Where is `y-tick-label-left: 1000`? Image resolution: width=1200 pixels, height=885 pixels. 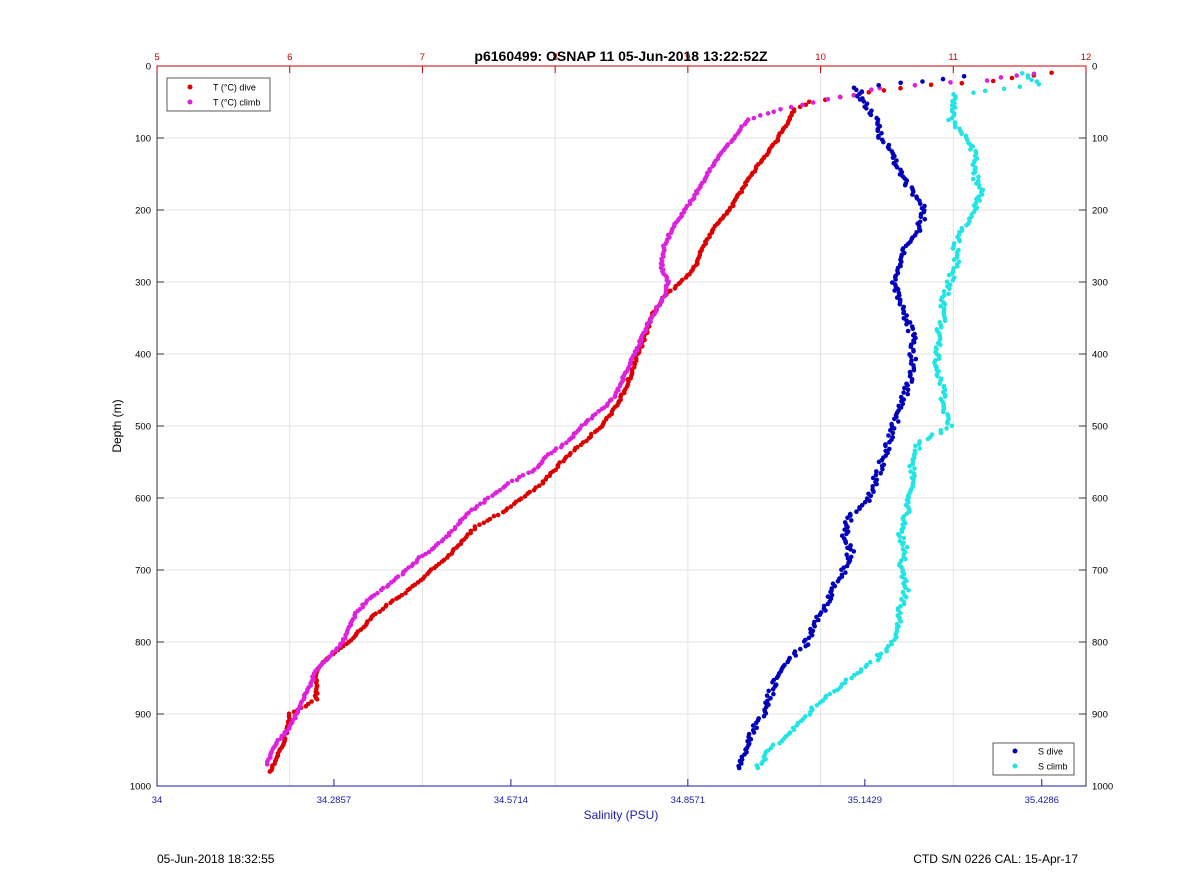 y-tick-label-left: 1000 is located at coordinates (140, 787).